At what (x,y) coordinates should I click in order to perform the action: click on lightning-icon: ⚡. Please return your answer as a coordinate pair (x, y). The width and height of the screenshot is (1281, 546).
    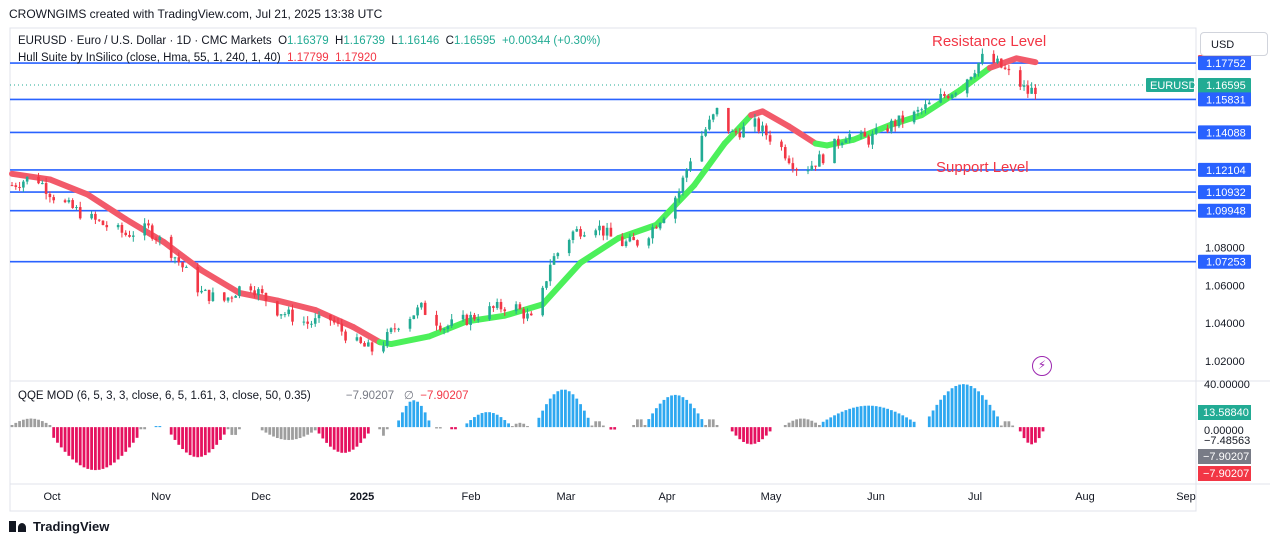
    Looking at the image, I should click on (1042, 366).